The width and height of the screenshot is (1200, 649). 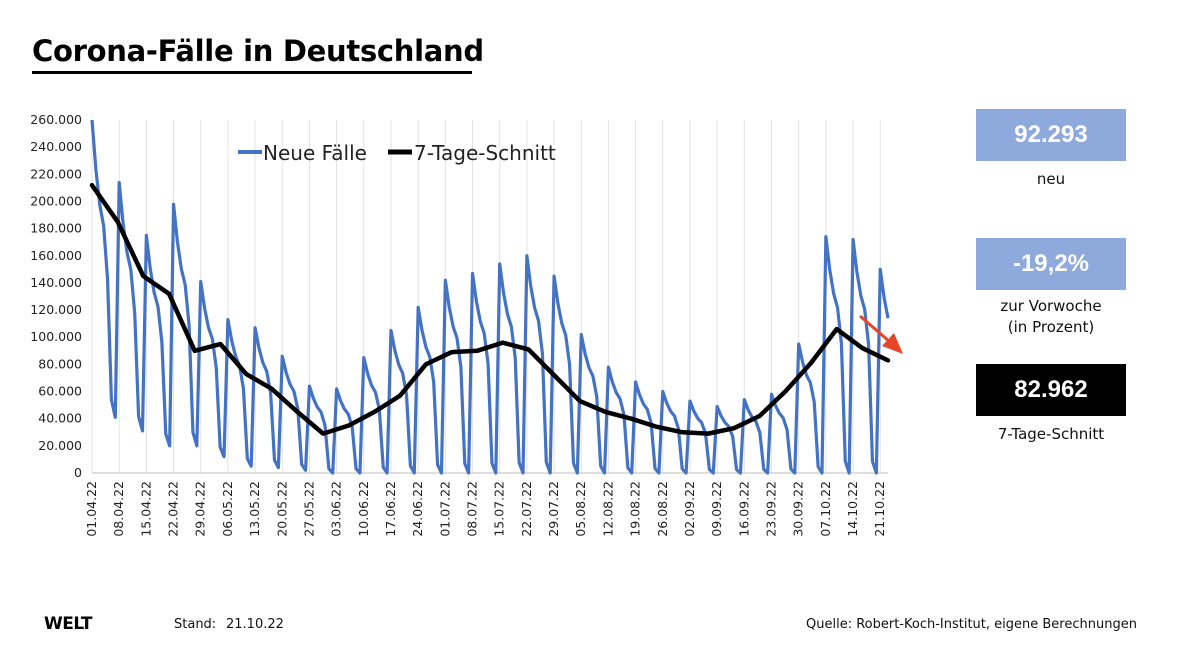 What do you see at coordinates (255, 624) in the screenshot?
I see `stand-date: 21.10.22` at bounding box center [255, 624].